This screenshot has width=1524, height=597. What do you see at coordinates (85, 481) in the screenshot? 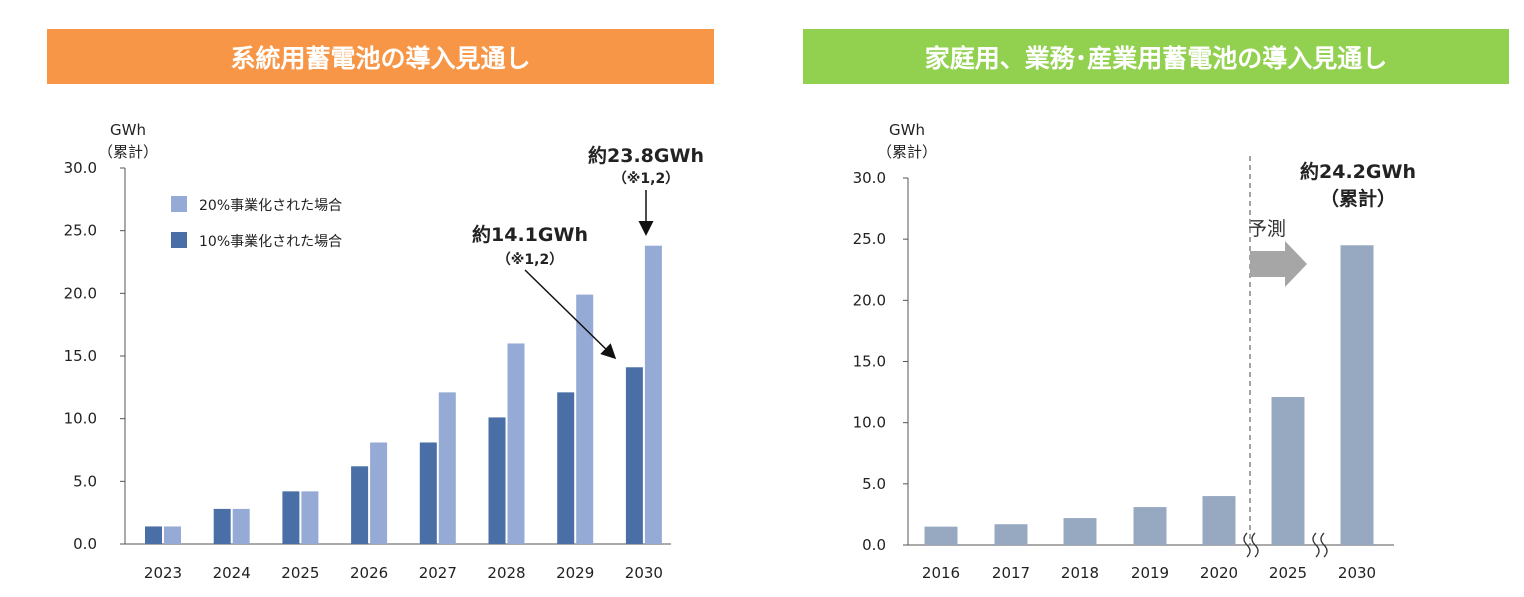
I see `left-y-tick-label: 5.0` at bounding box center [85, 481].